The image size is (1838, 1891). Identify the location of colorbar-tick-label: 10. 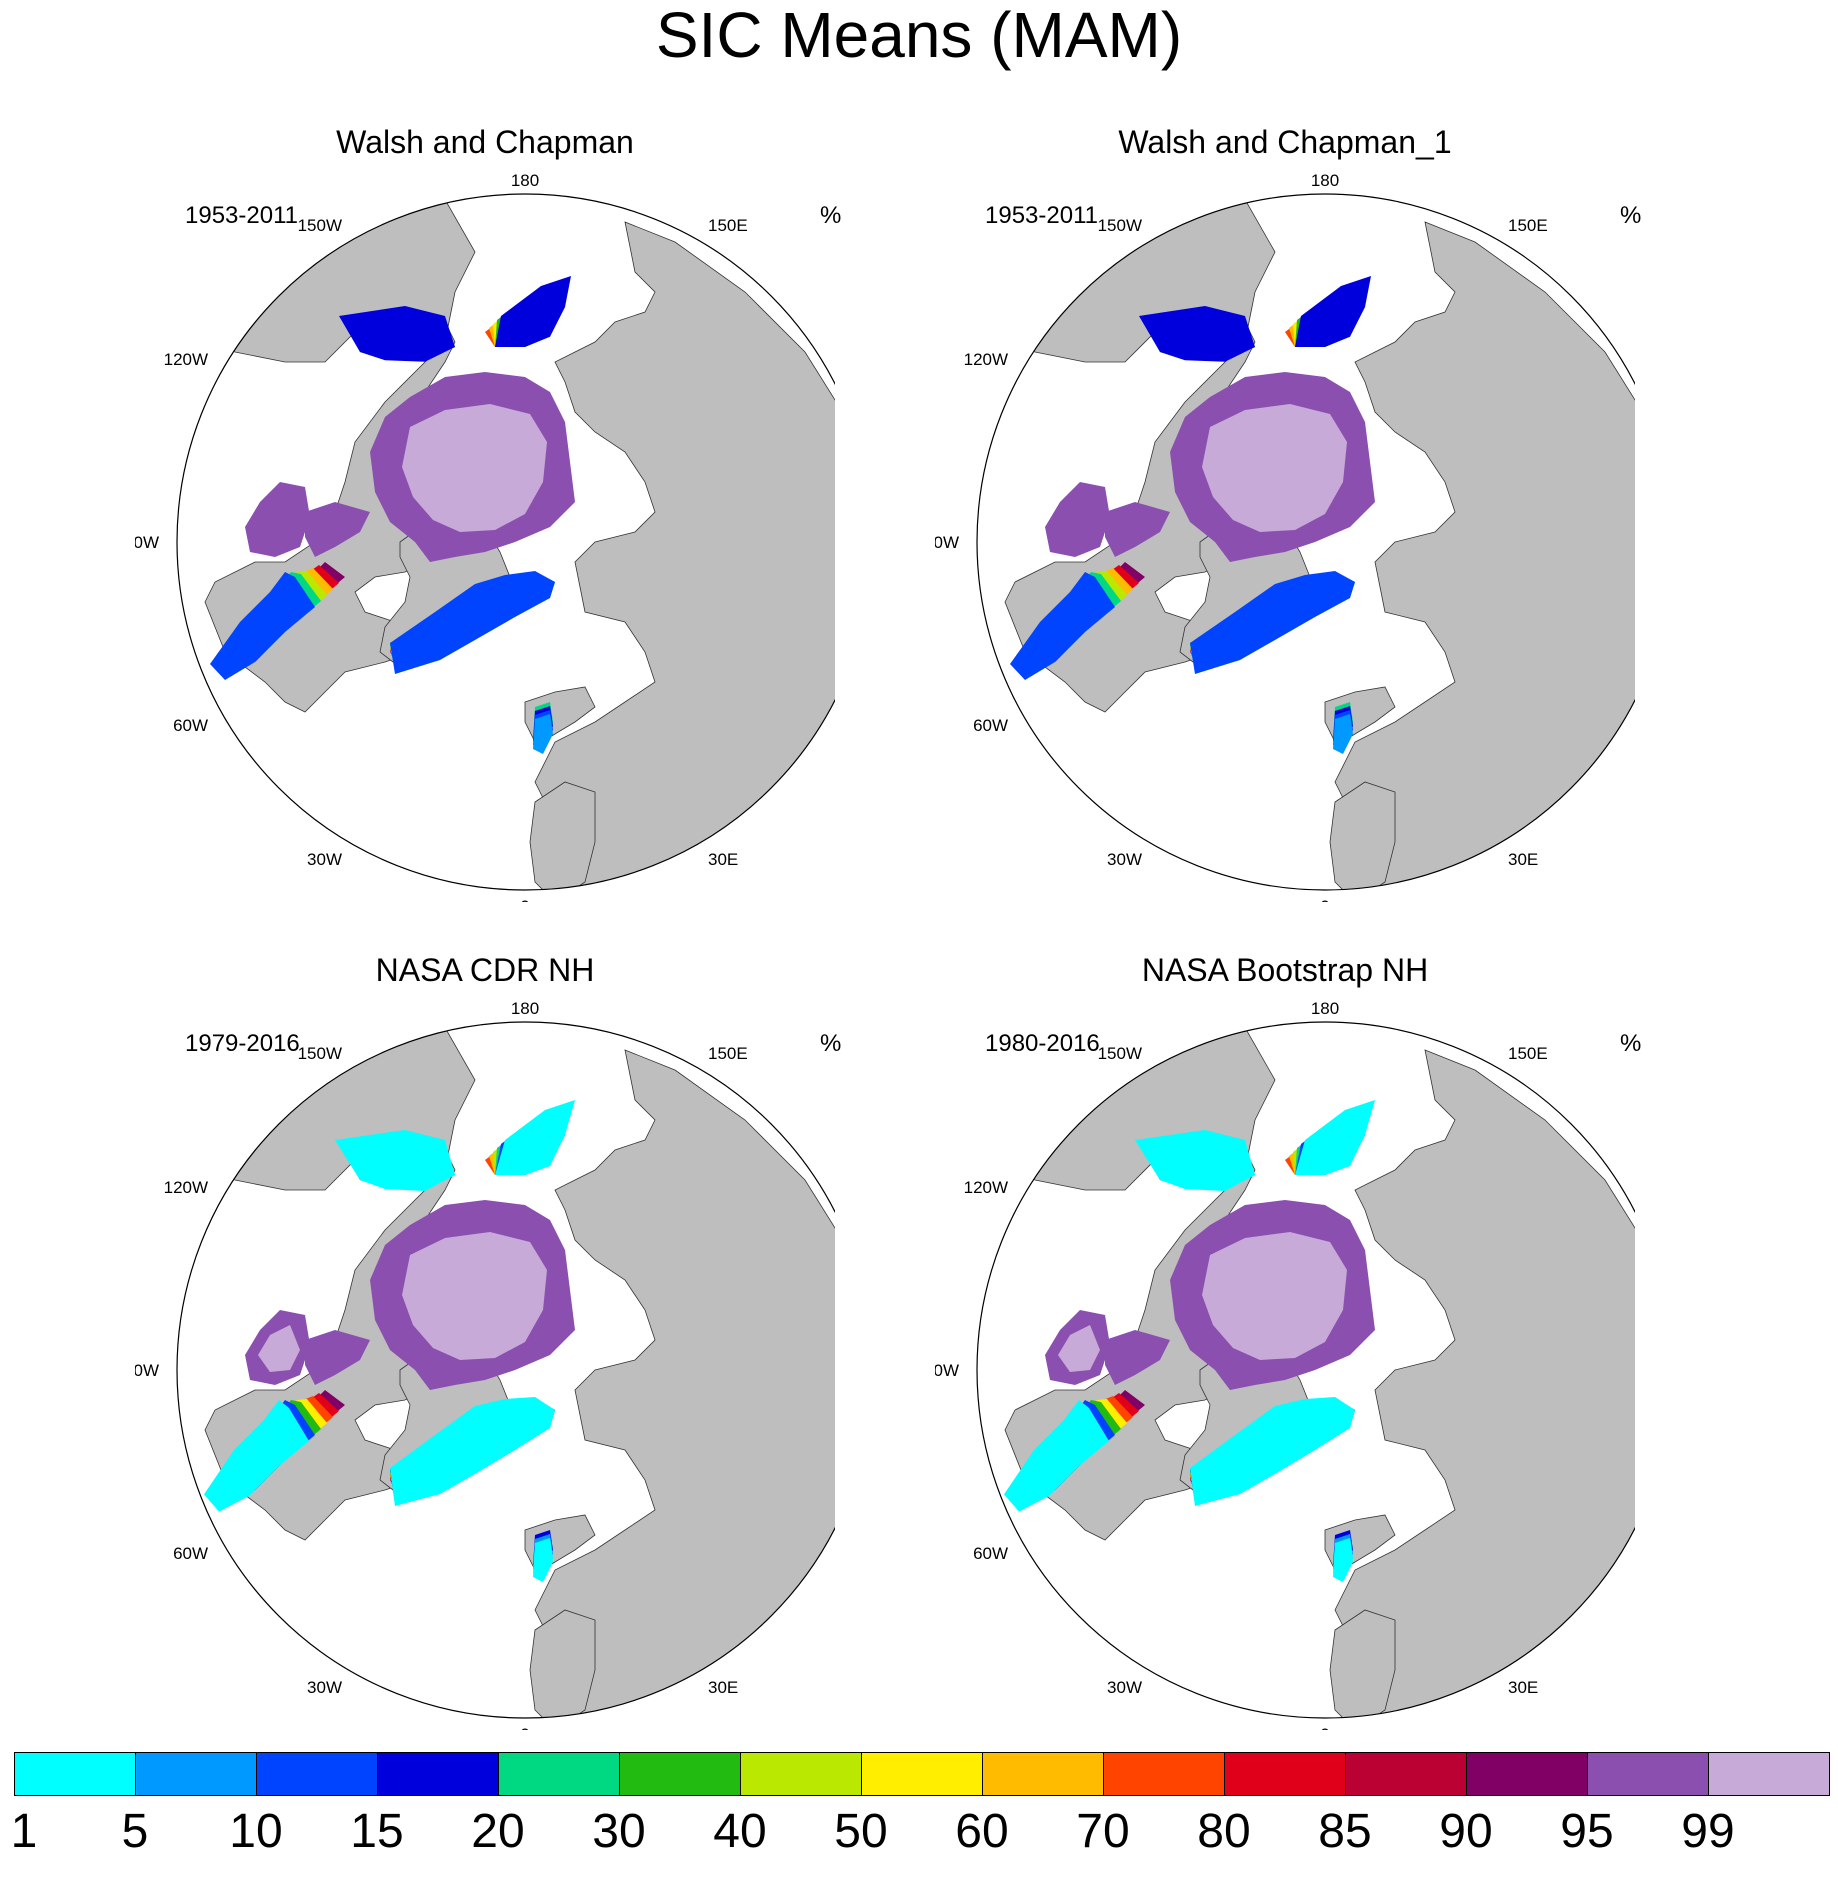
(256, 1831).